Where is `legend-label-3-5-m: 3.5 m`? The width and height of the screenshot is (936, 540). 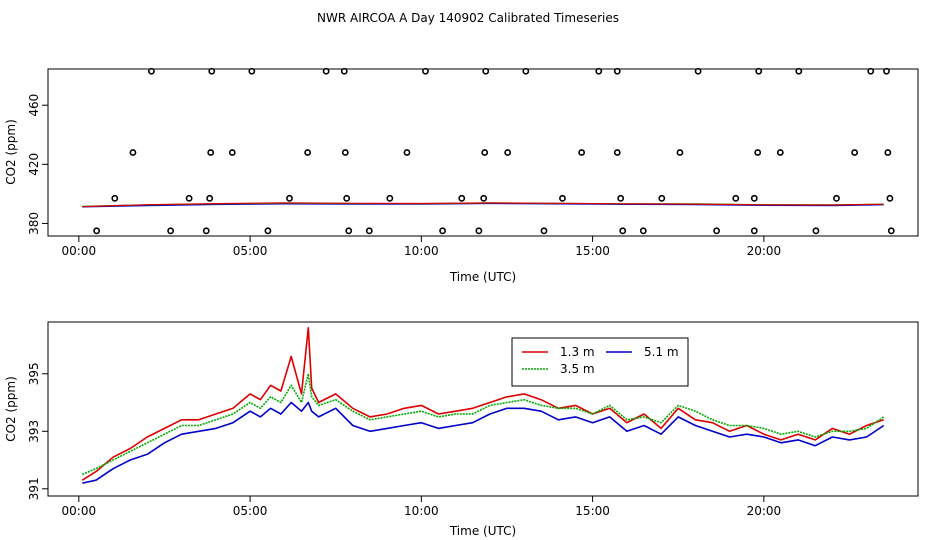
legend-label-3-5-m: 3.5 m is located at coordinates (577, 369).